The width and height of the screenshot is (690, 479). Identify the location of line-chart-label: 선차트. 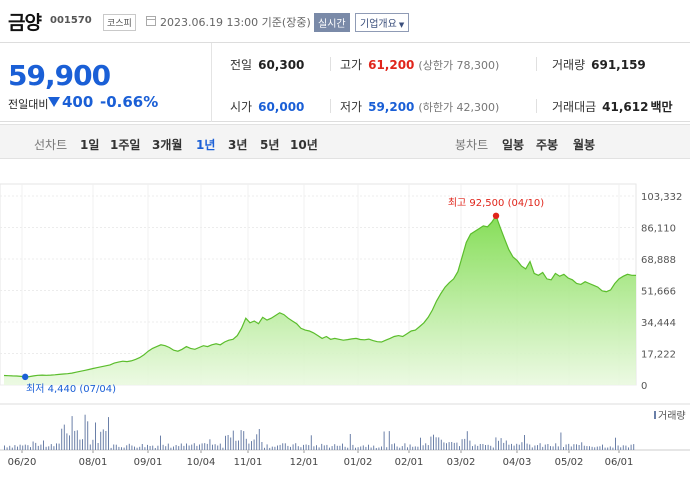
(51, 145).